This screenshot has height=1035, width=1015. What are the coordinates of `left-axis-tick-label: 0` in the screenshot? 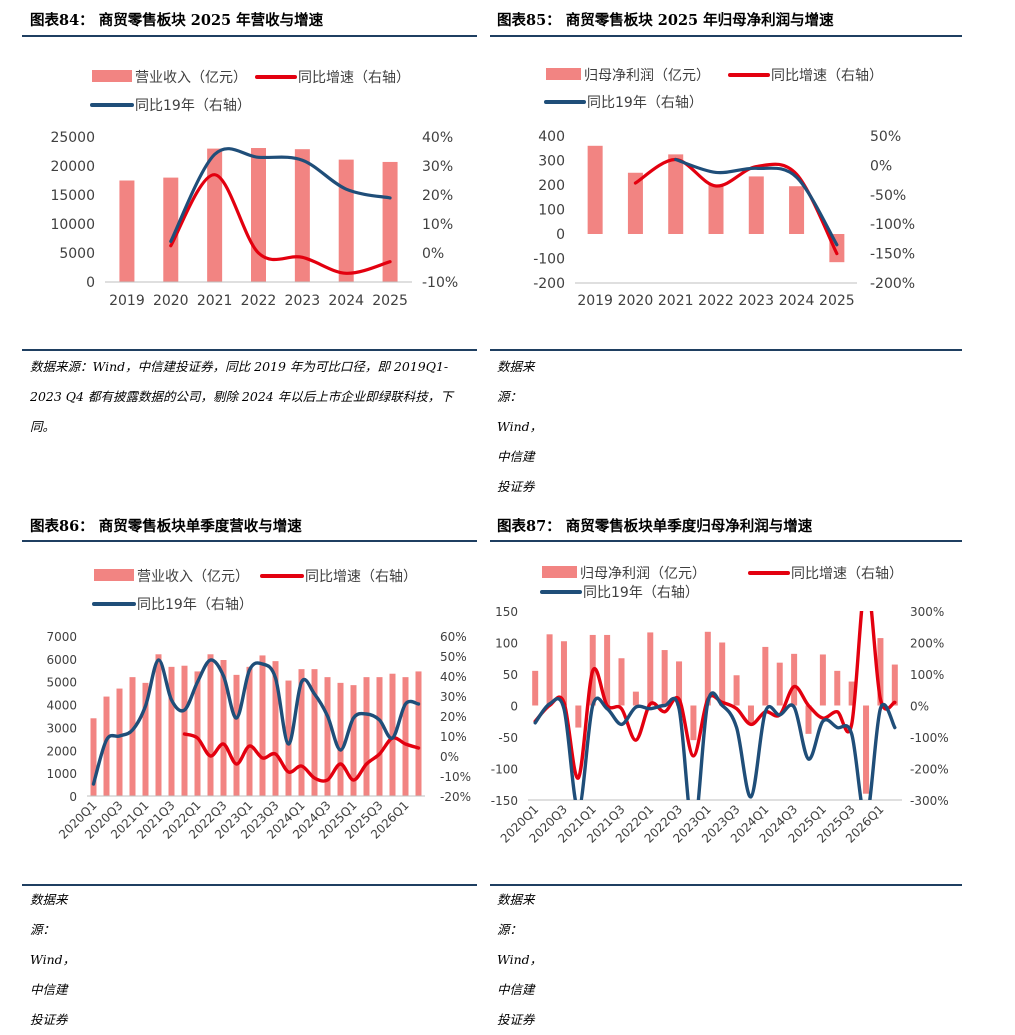 It's located at (514, 707).